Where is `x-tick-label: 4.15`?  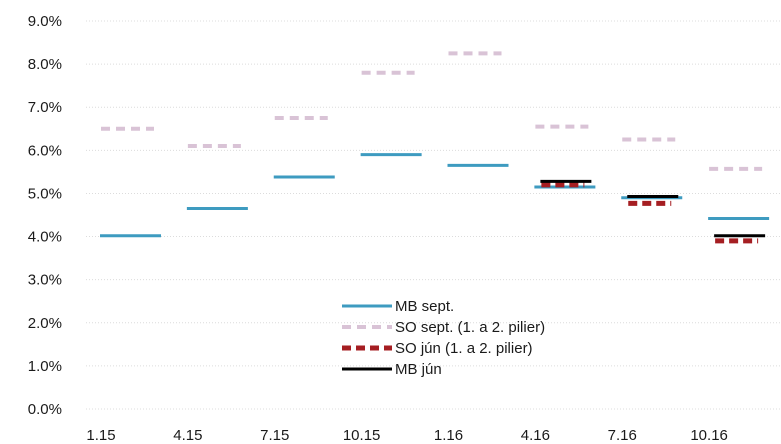 x-tick-label: 4.15 is located at coordinates (187, 435).